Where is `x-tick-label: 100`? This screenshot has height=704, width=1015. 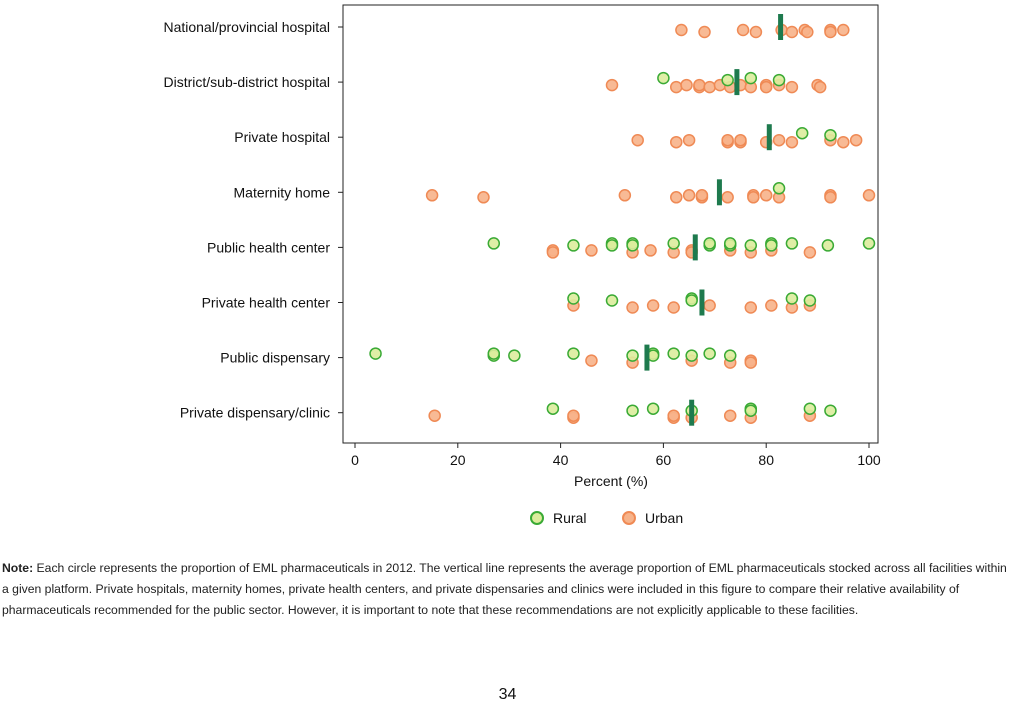 x-tick-label: 100 is located at coordinates (869, 460).